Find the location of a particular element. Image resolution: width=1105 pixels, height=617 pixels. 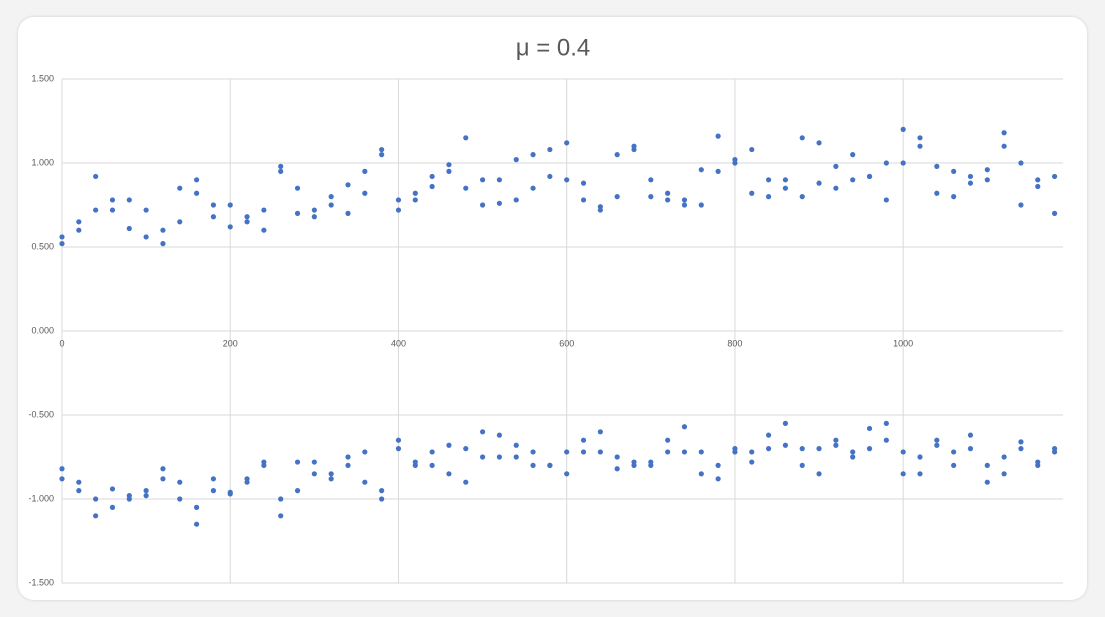

x-tick-label: 0 is located at coordinates (61, 343).